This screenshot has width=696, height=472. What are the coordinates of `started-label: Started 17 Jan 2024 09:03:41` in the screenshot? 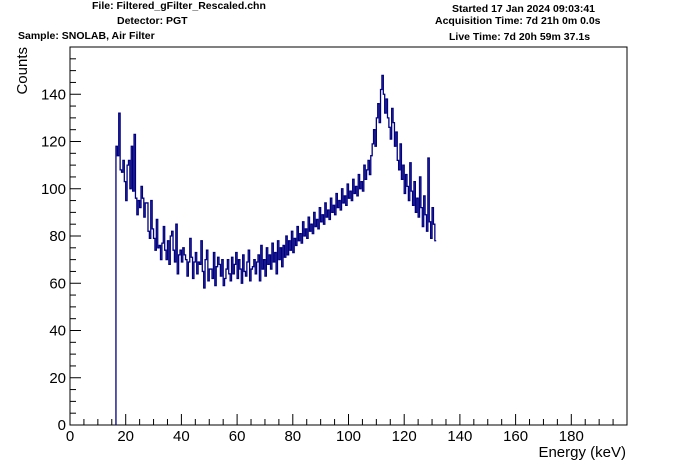 It's located at (524, 9).